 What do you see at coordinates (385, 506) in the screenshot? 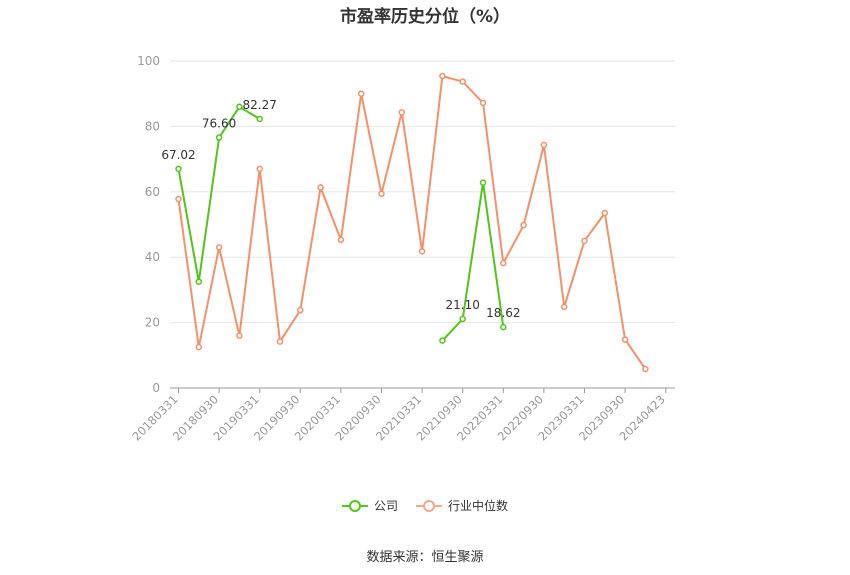
I see `legend-company-label: 公司` at bounding box center [385, 506].